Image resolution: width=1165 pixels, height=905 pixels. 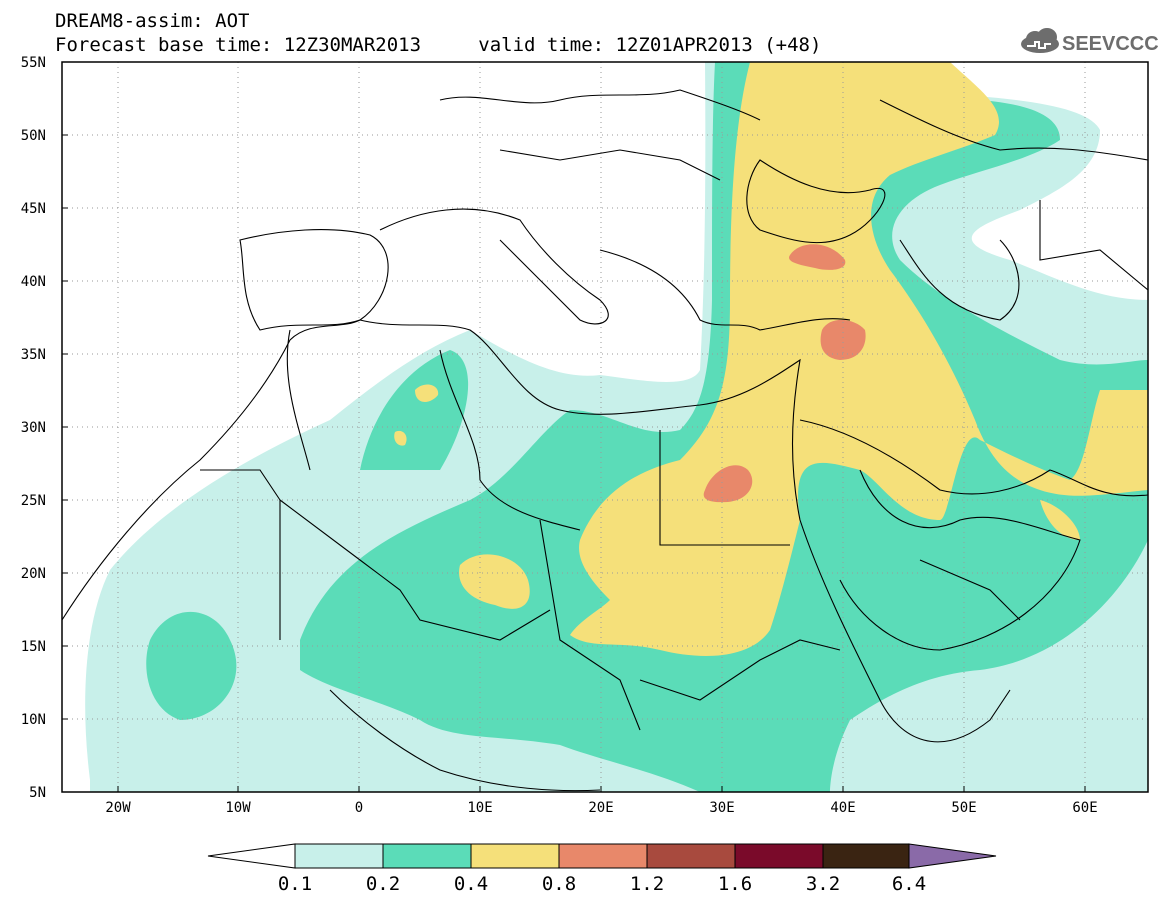 I want to click on color-bar-labels: 0.1 0.2 0.4 0.8 1.2 1.6 3.2 6.4, so click(x=602, y=884).